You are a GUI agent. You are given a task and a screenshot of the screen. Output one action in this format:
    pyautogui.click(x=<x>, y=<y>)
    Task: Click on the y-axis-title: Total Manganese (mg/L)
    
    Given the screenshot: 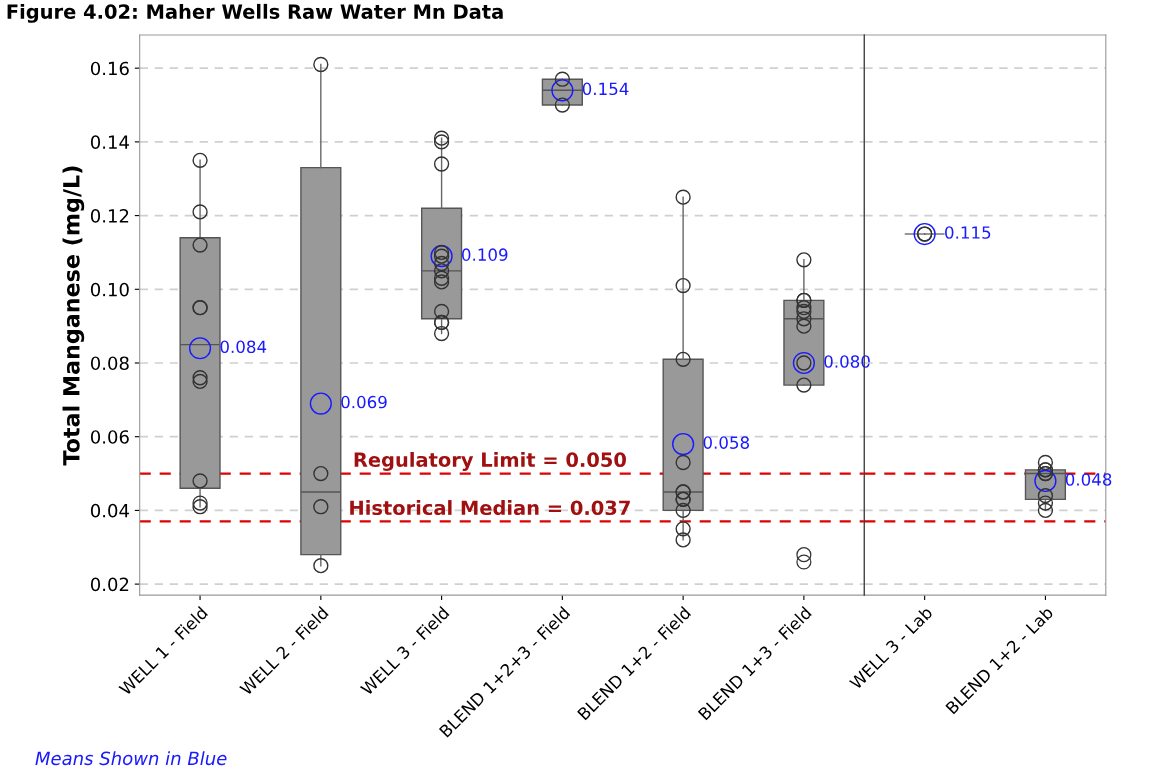 What is the action you would take?
    pyautogui.click(x=73, y=316)
    